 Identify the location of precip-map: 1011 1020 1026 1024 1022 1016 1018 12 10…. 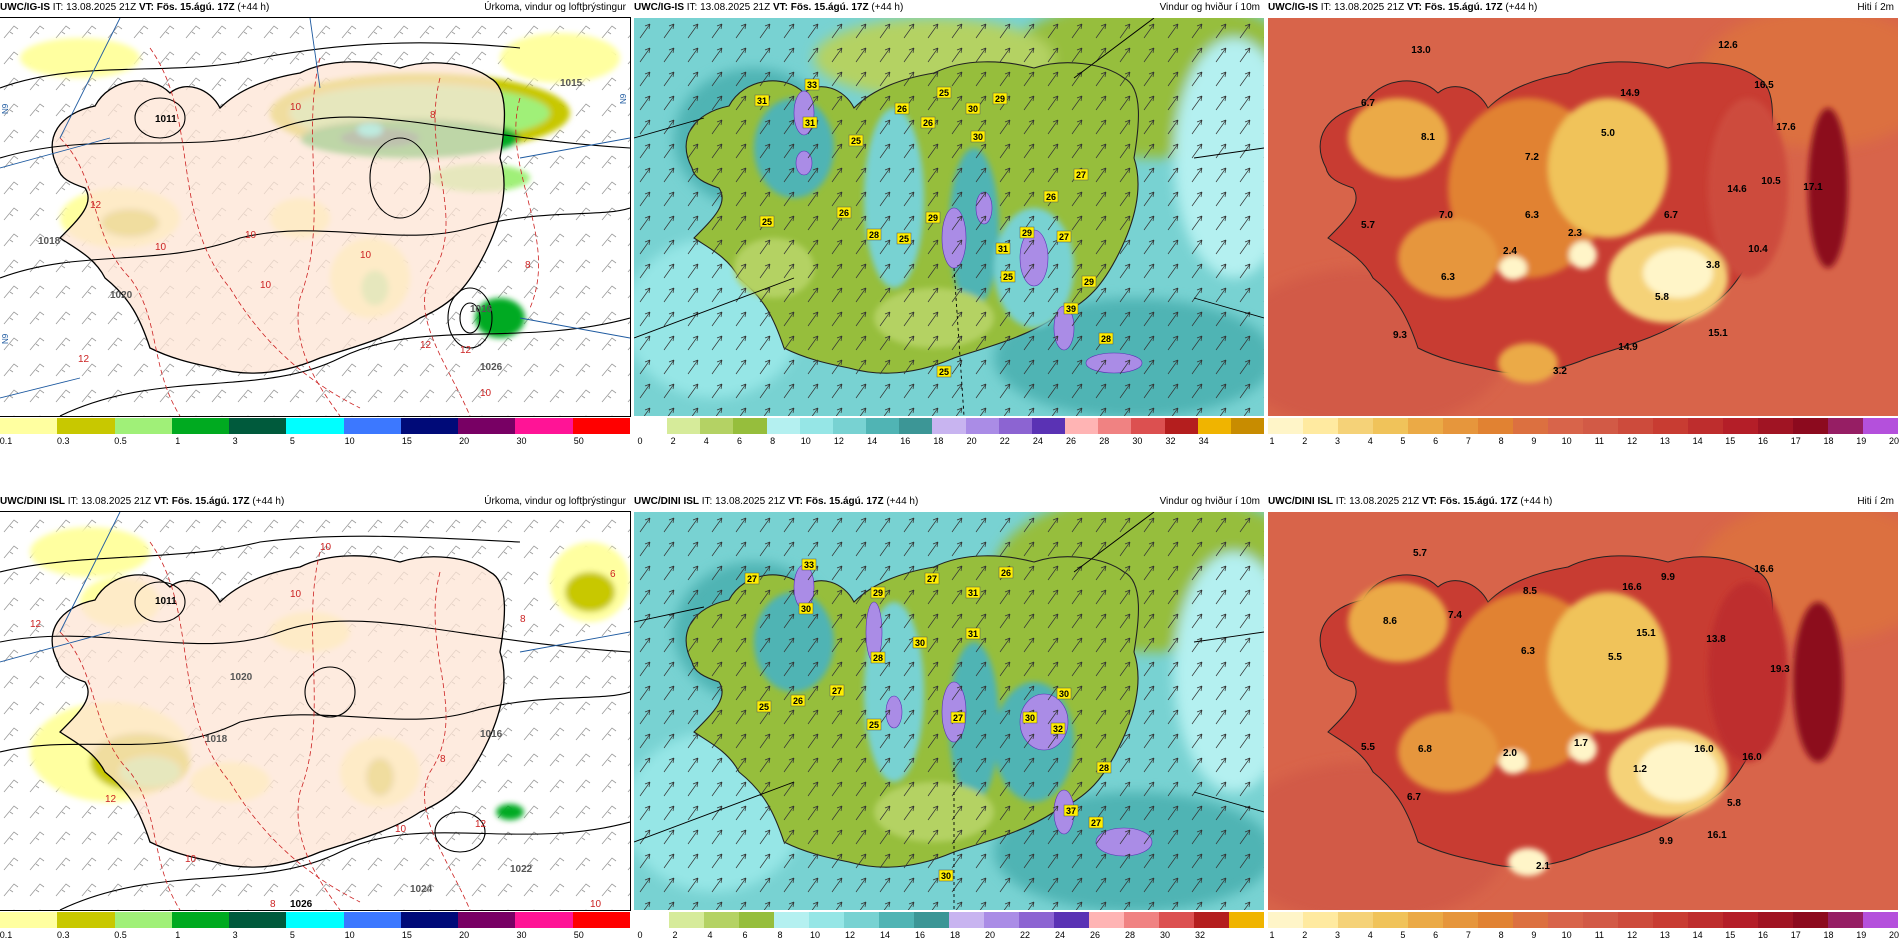
(315, 711).